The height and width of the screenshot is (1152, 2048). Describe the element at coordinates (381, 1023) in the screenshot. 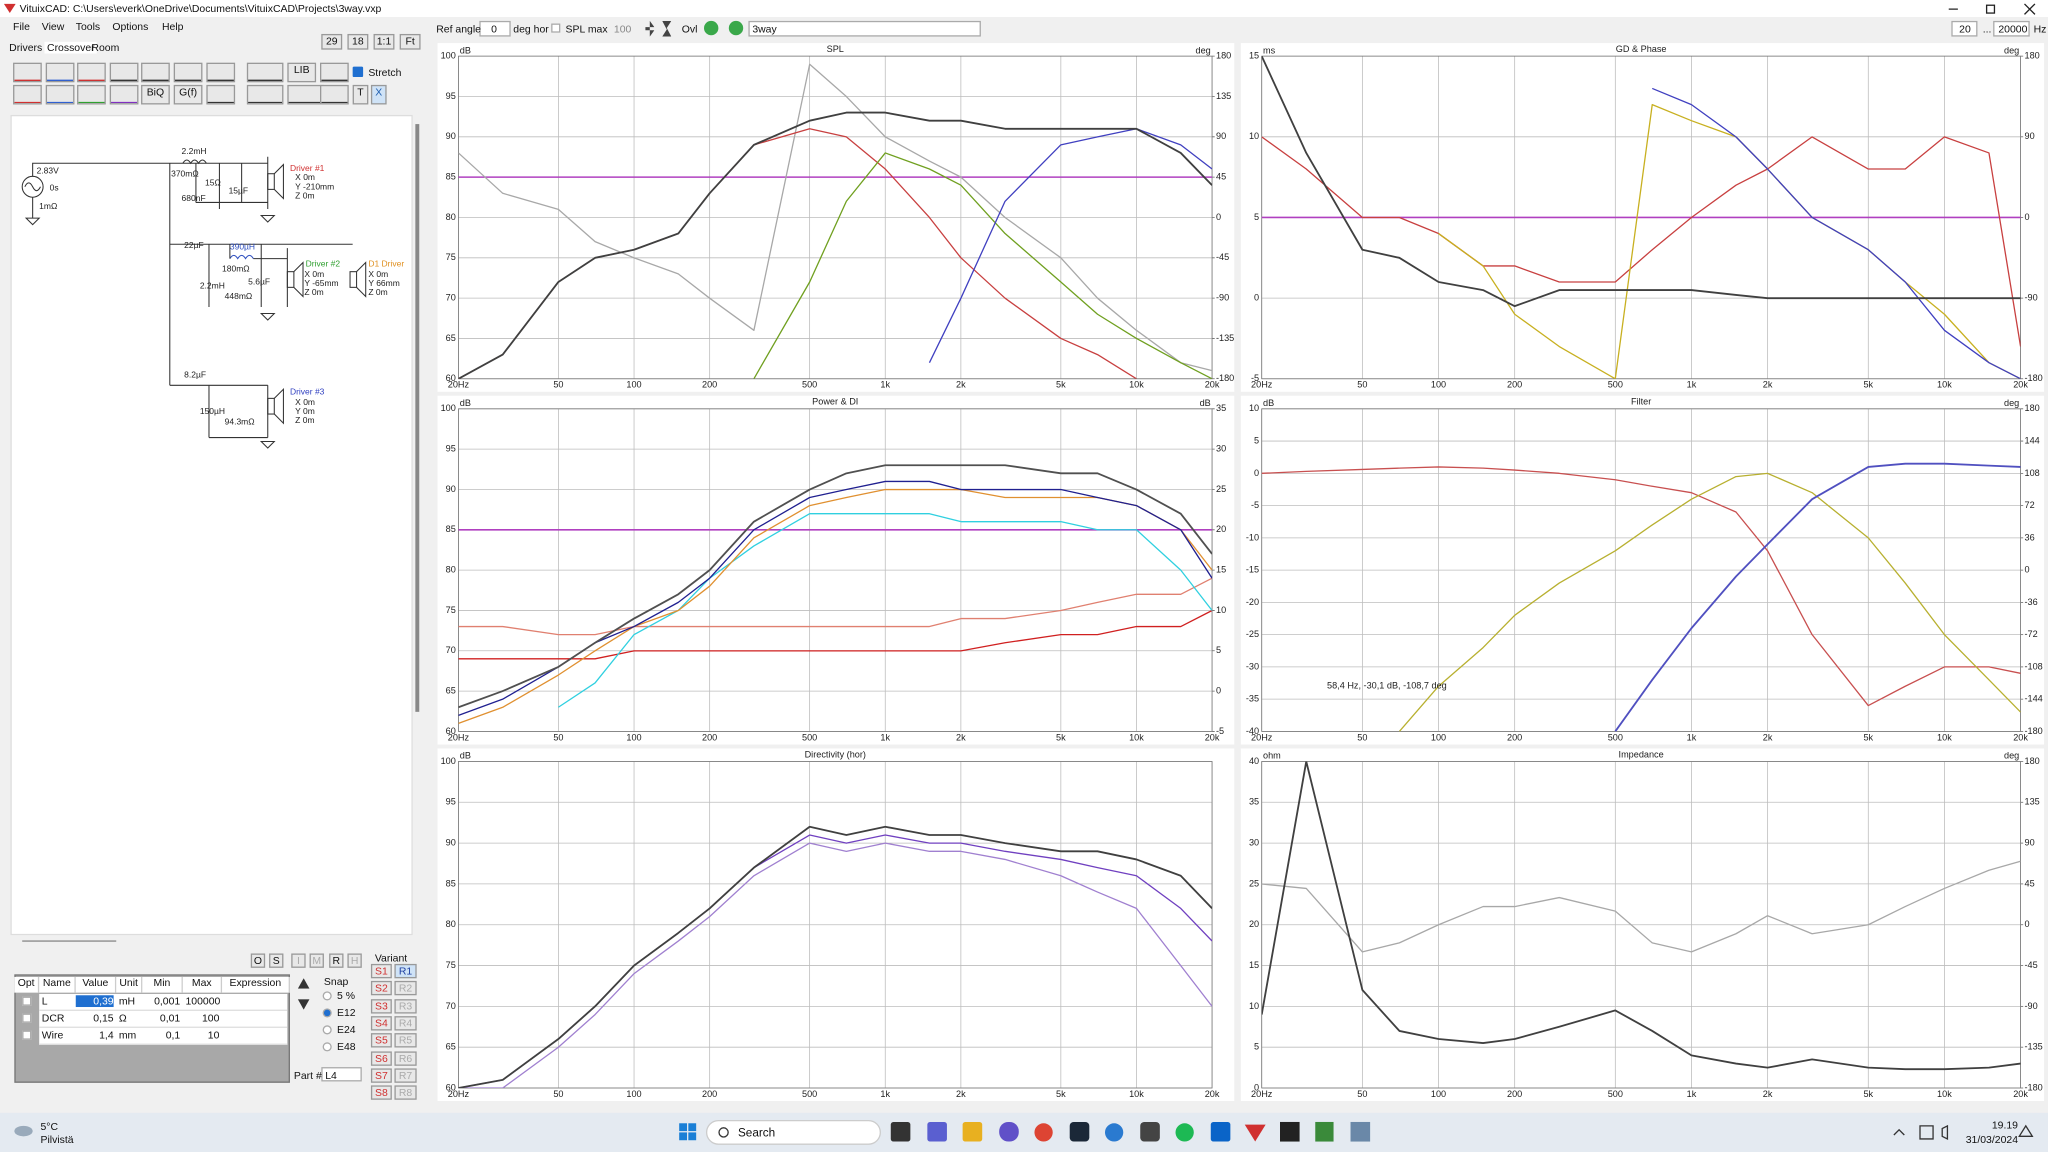

I see `variant-button: S4` at that location.